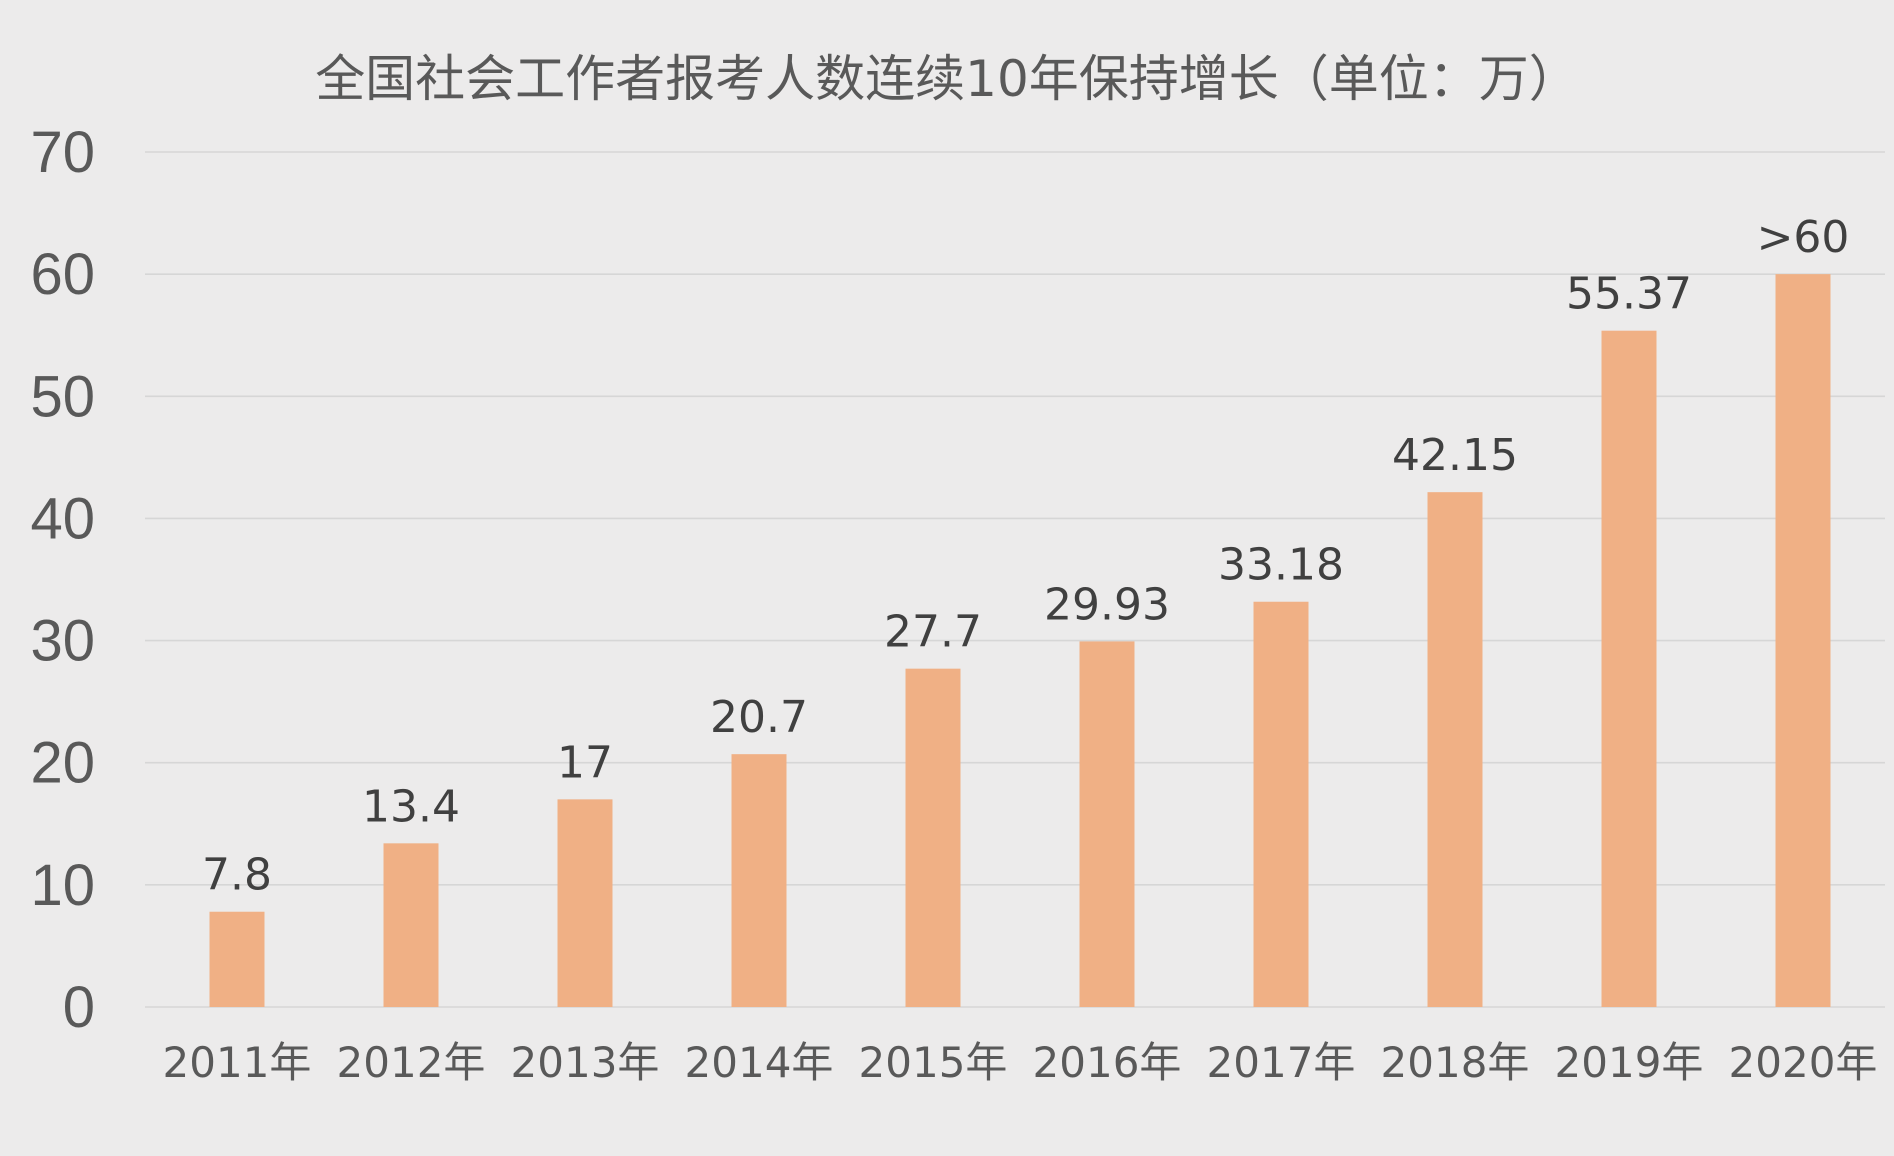 The width and height of the screenshot is (1894, 1156). Describe the element at coordinates (411, 1062) in the screenshot. I see `x-tick-label: 2012年` at that location.